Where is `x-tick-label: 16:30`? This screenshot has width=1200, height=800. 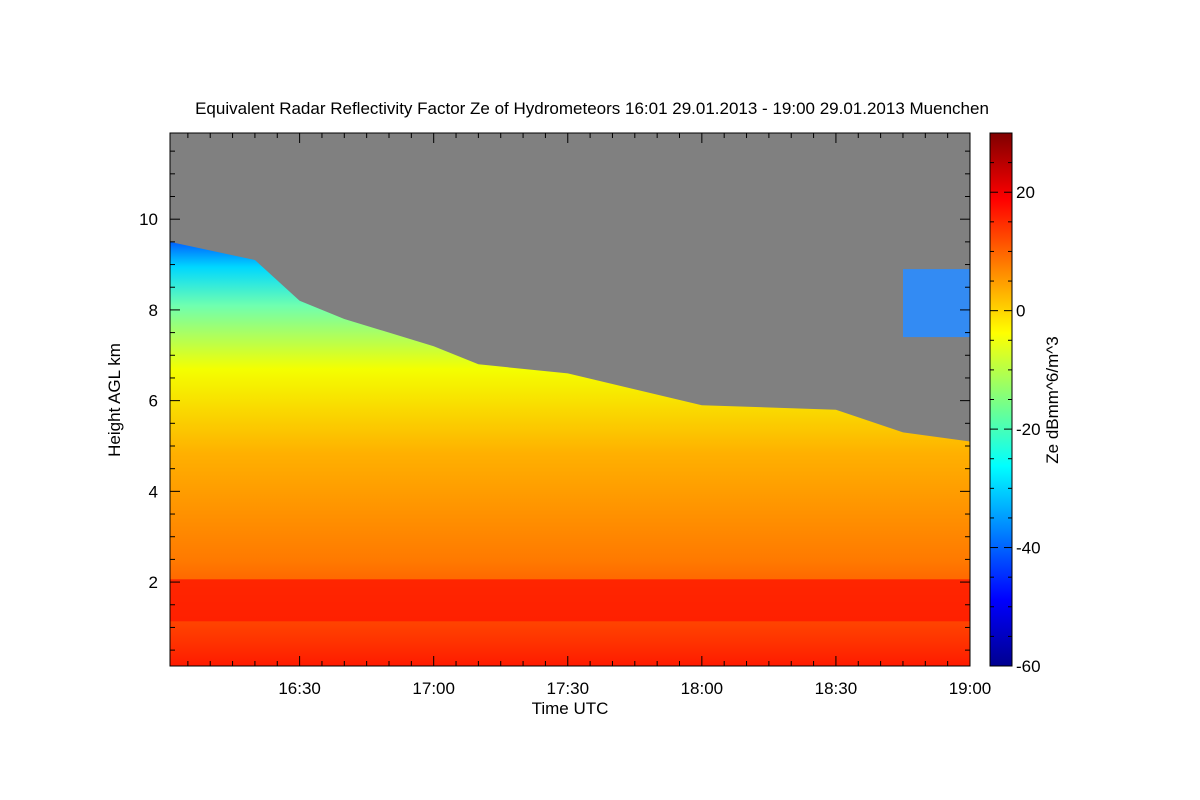 x-tick-label: 16:30 is located at coordinates (299, 688).